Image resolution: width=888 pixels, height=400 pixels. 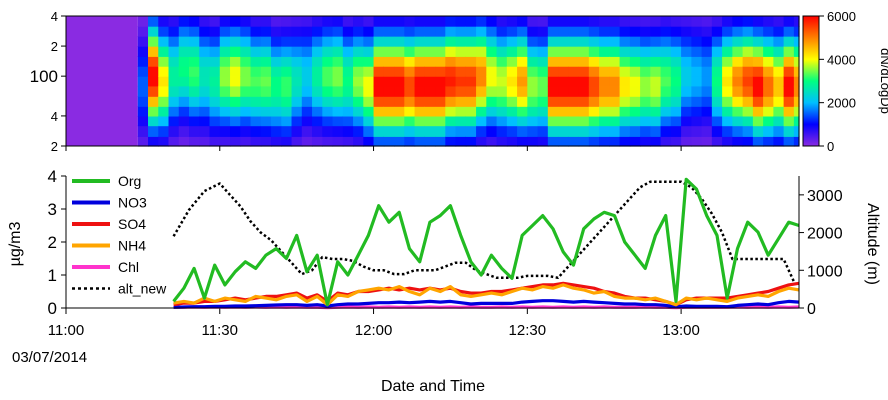 I want to click on colorbar-ticks: 0 2000 4000 6000, so click(x=837, y=81).